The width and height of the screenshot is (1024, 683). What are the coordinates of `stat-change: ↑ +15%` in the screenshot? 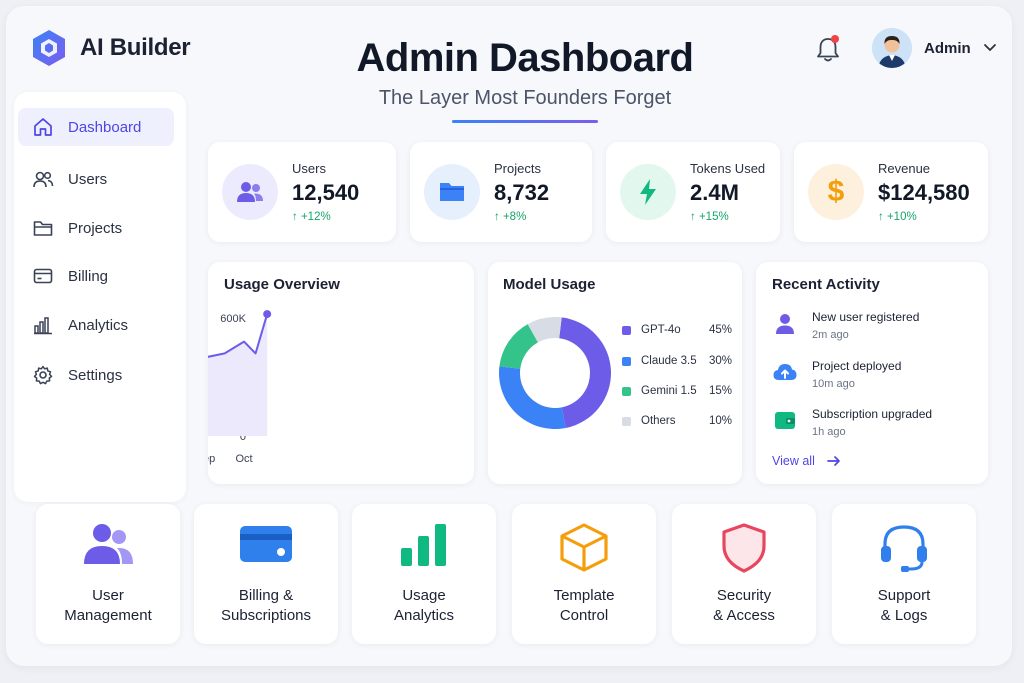 It's located at (709, 217).